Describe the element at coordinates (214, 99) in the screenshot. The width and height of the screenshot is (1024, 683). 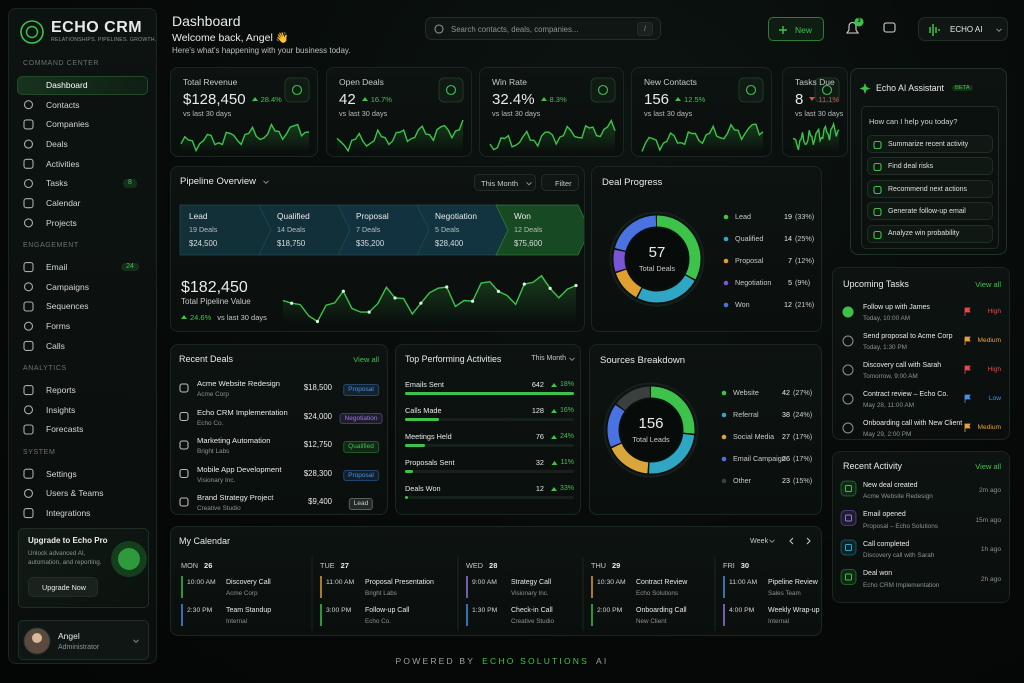
I see `kpi-value: $128,450` at that location.